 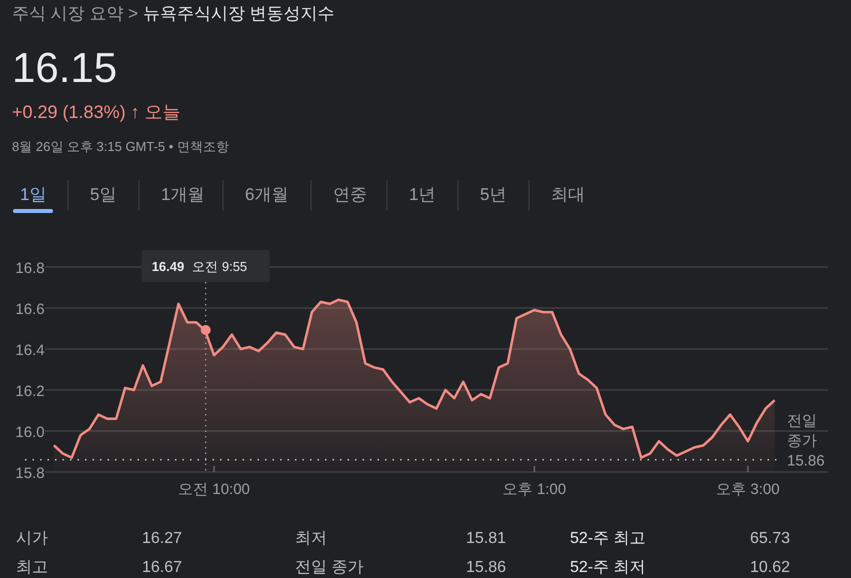 I want to click on y-tick-label: 16.8, so click(x=30, y=268).